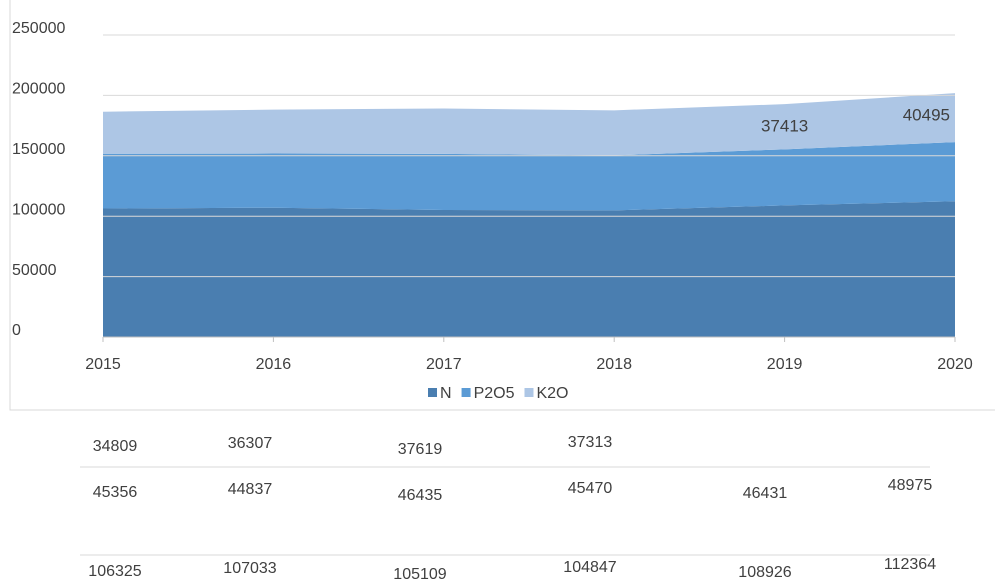  What do you see at coordinates (955, 364) in the screenshot?
I see `x-tick-label: 2020` at bounding box center [955, 364].